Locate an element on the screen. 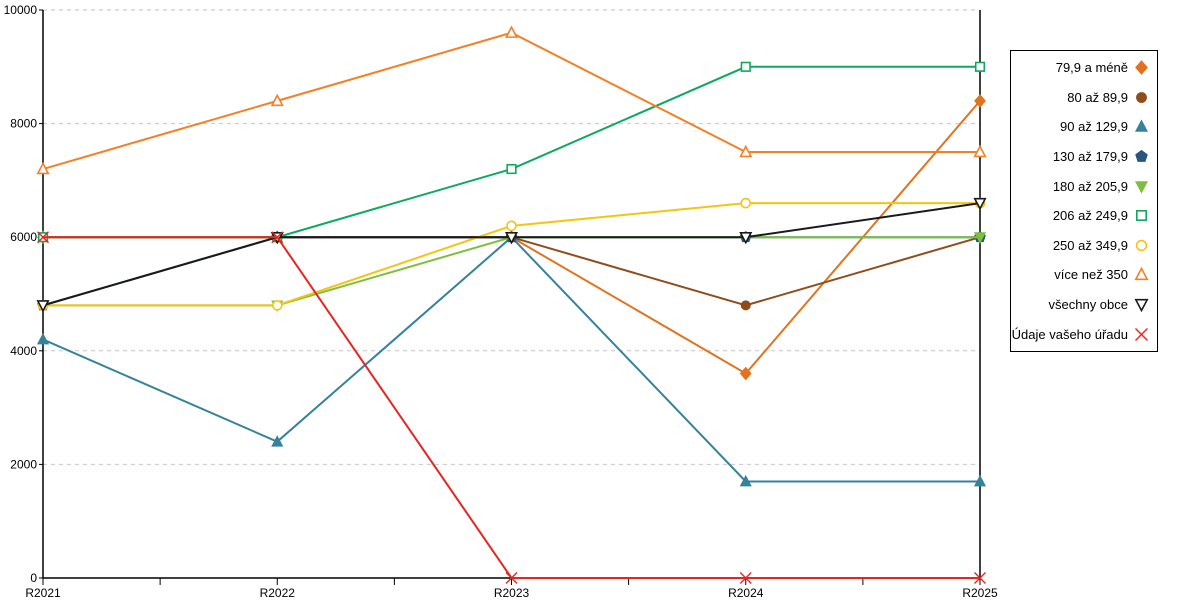 This screenshot has height=600, width=1200. legend-item: 206 až 249,9 is located at coordinates (1084, 216).